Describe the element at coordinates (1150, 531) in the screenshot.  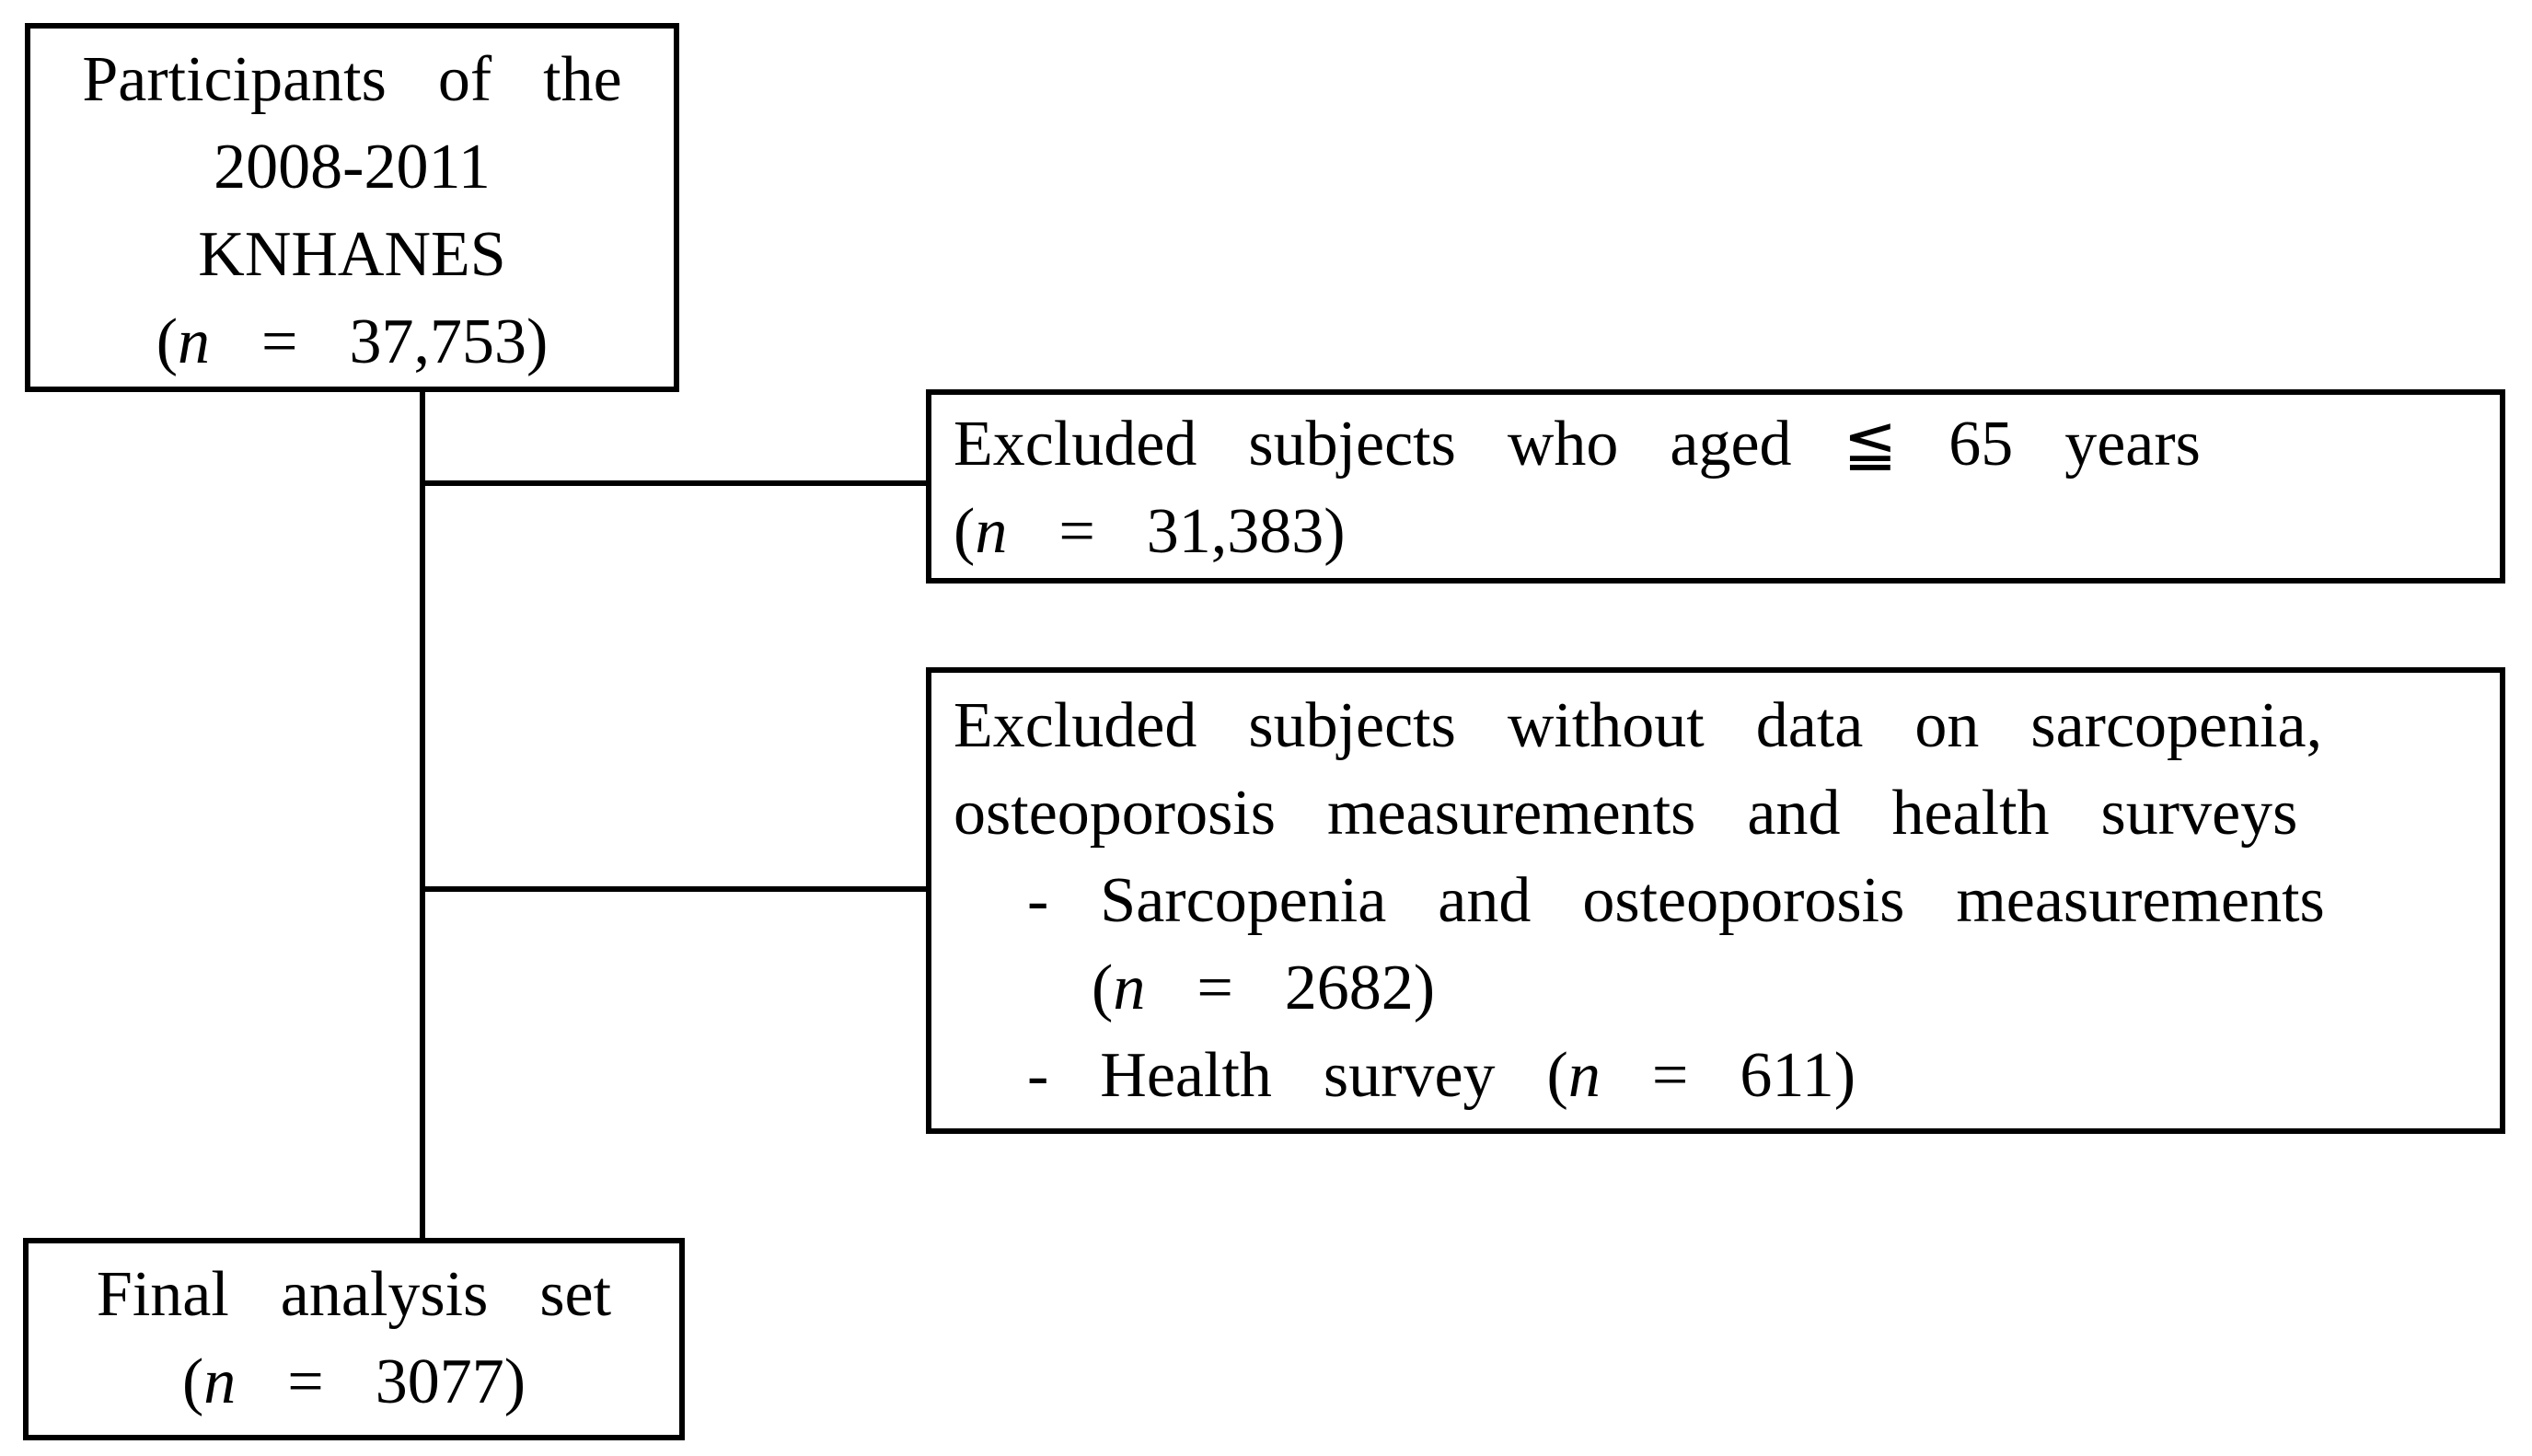
I see `excluded-age-sample-size: (n = 31,383)` at that location.